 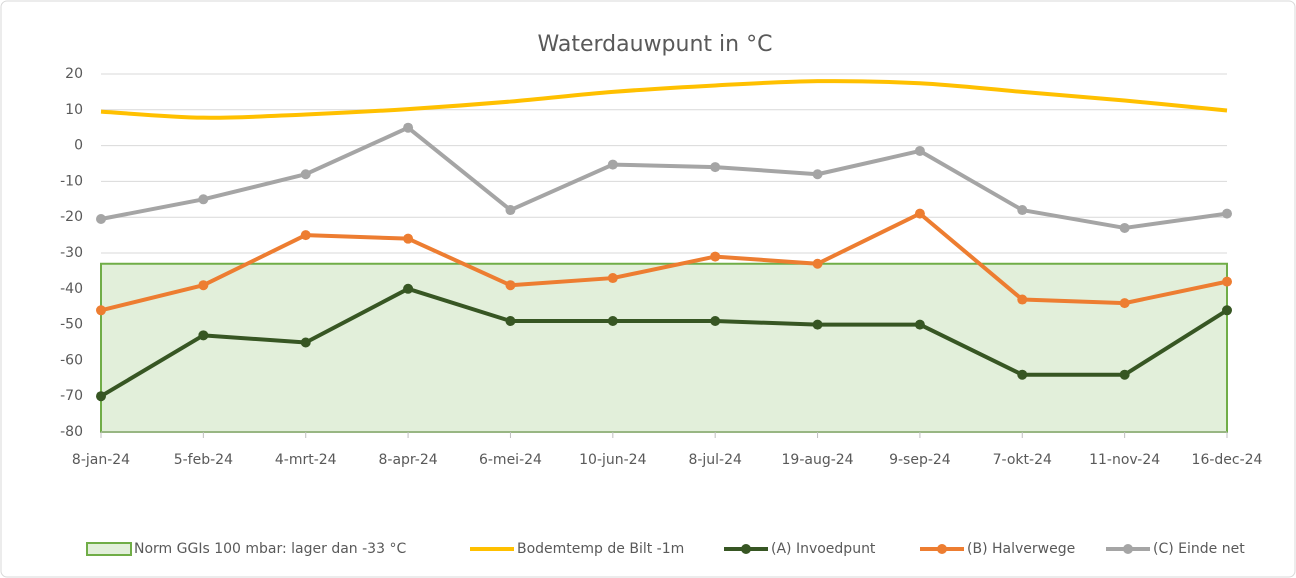 I want to click on x-tick-label: 8-apr-24, so click(x=408, y=460).